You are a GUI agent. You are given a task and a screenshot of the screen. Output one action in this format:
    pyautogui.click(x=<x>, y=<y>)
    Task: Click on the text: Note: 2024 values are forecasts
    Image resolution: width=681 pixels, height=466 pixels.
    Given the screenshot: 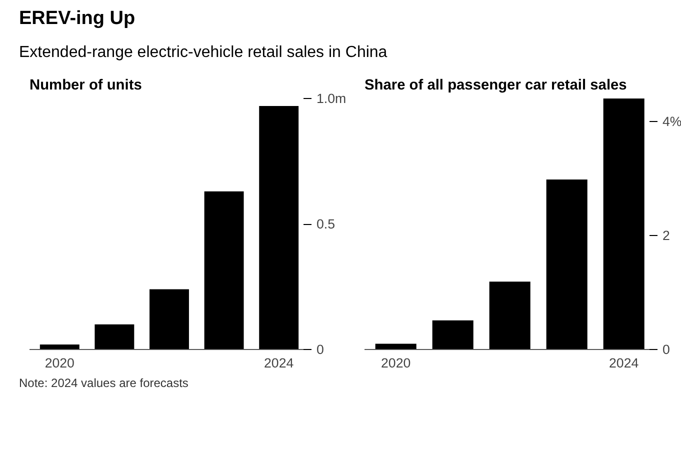 What is the action you would take?
    pyautogui.click(x=103, y=383)
    